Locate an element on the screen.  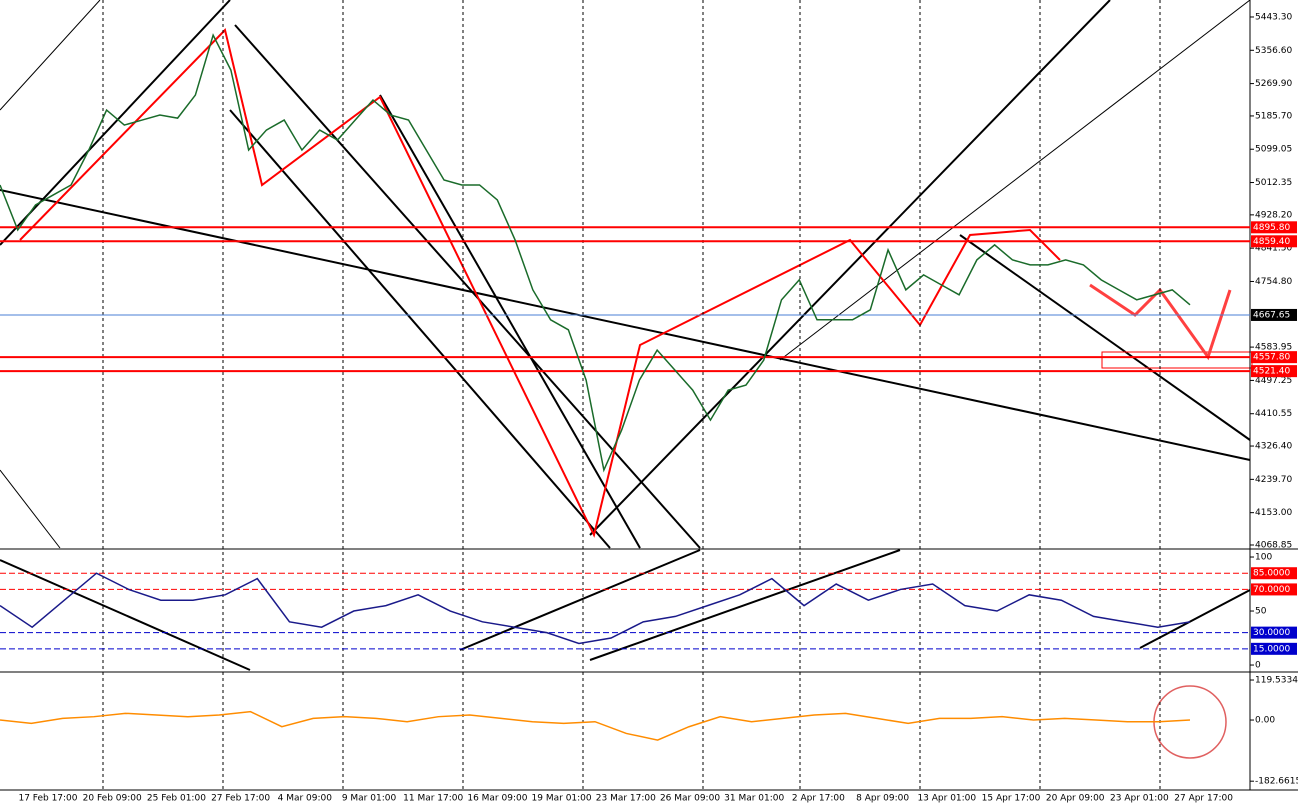
level-label: 30.0000 is located at coordinates (1271, 633).